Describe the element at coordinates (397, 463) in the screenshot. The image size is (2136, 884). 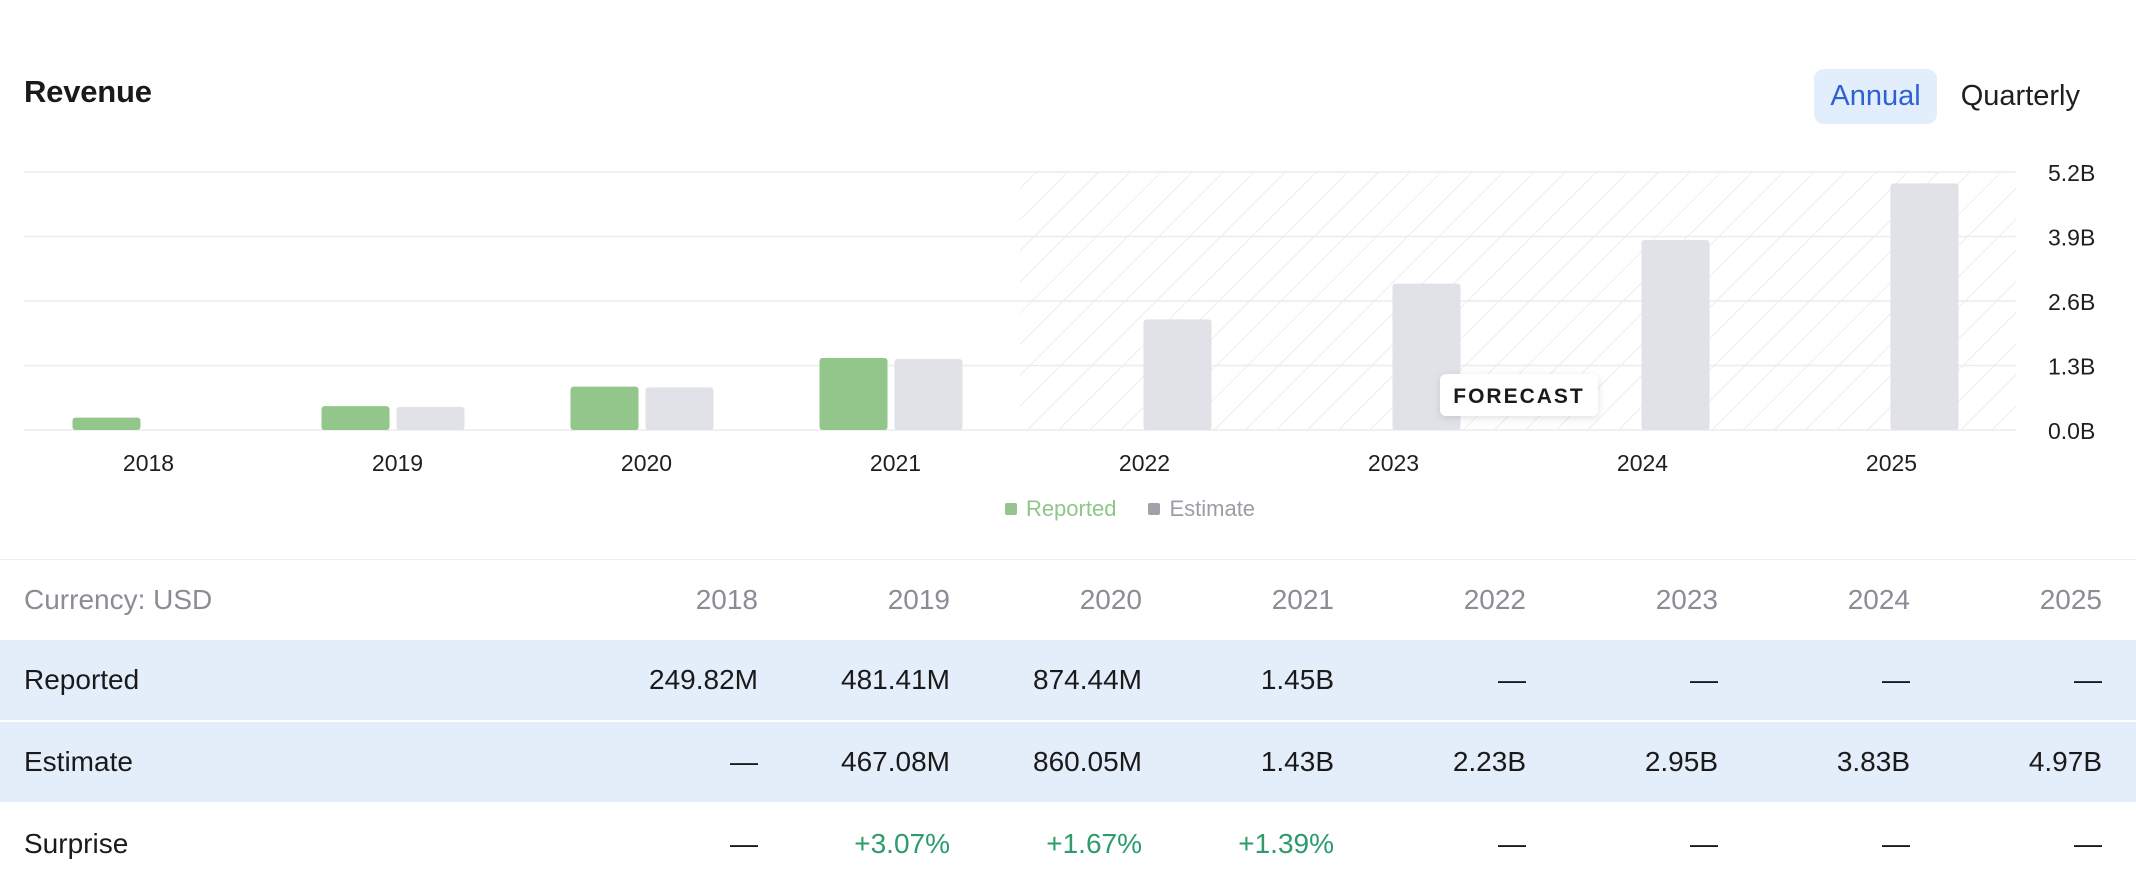
I see `x-tick-label: 2019` at that location.